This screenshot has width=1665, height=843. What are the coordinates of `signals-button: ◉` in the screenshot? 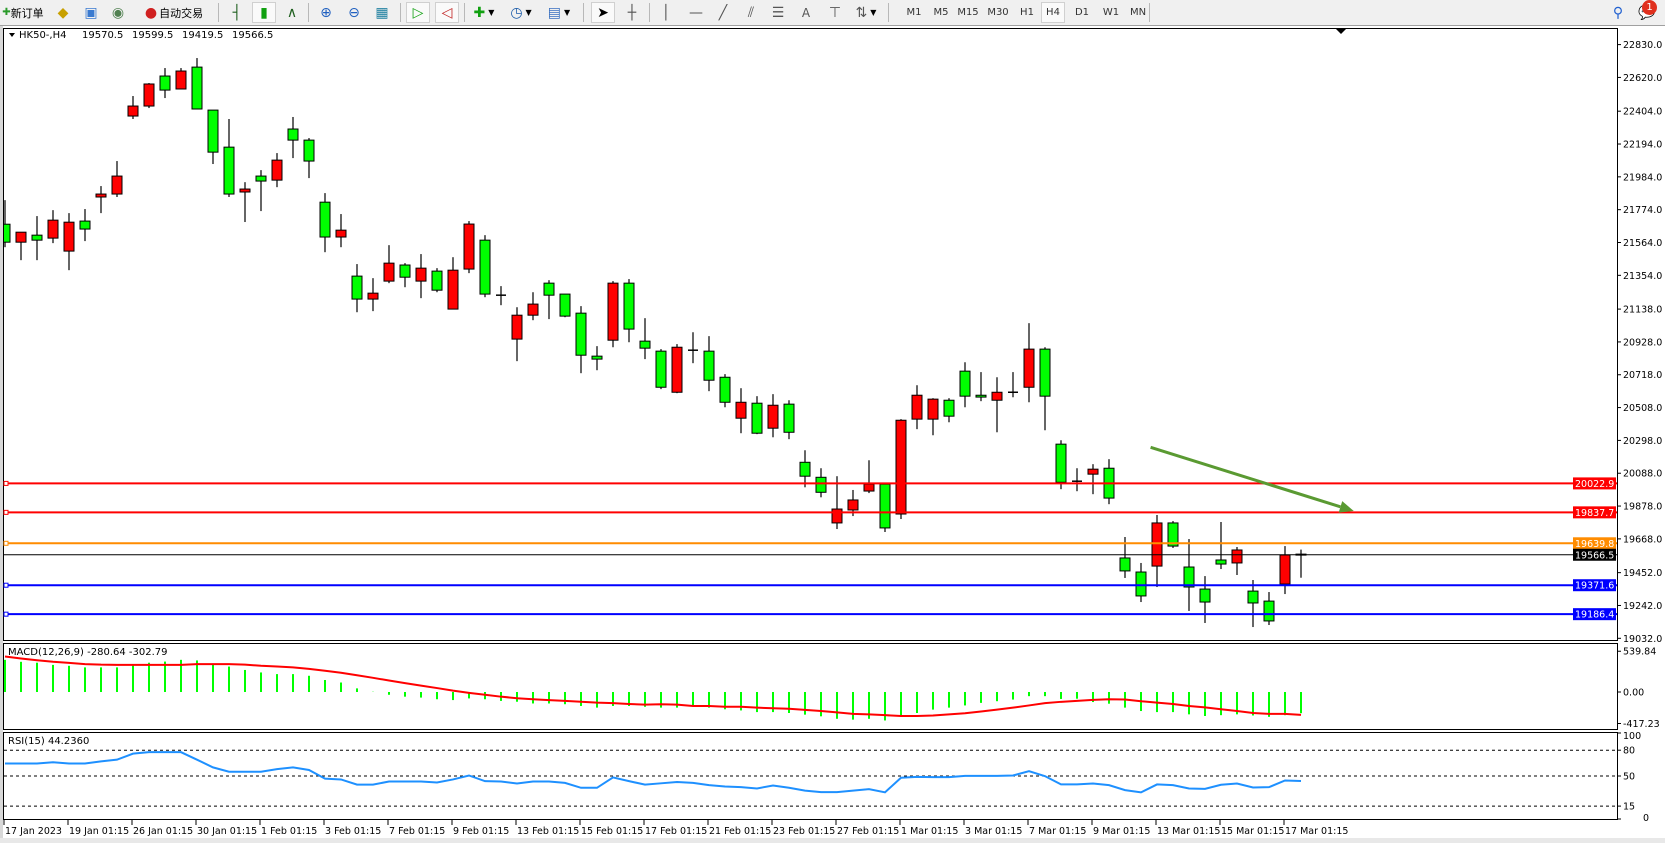 It's located at (118, 12).